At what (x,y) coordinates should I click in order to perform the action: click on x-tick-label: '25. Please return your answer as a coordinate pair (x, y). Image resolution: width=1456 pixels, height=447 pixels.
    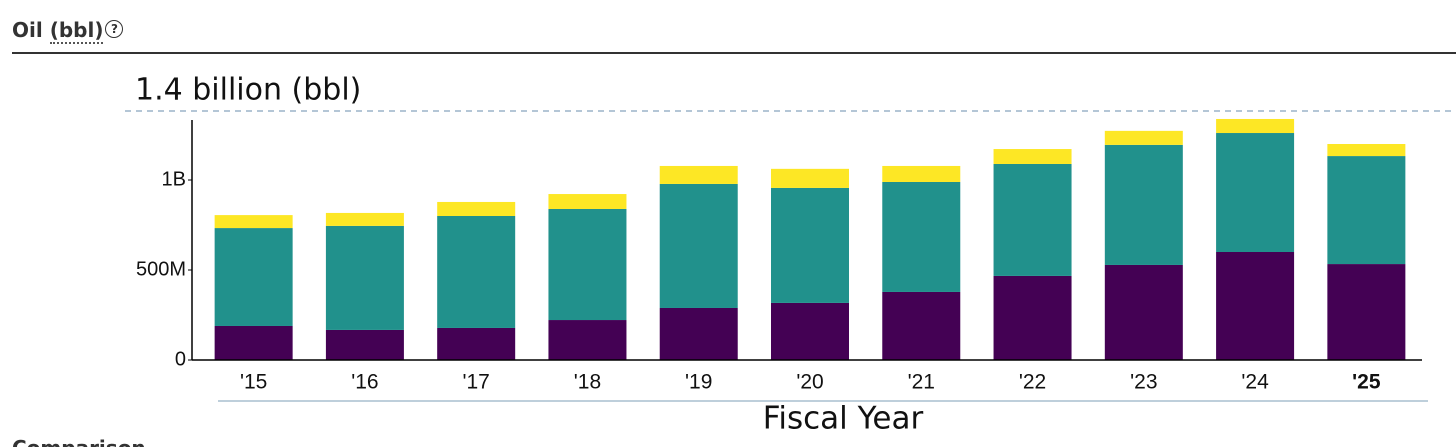
    Looking at the image, I should click on (1366, 382).